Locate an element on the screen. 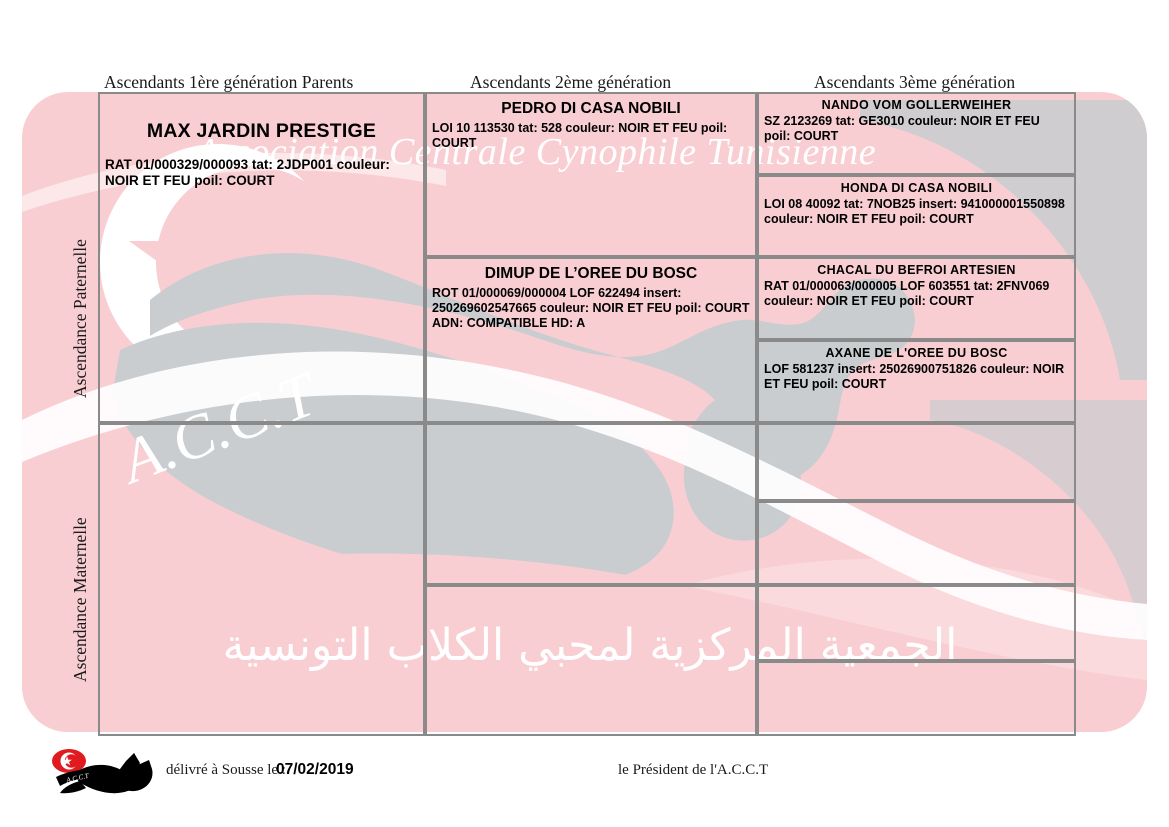 The height and width of the screenshot is (827, 1169). paternal-ancestry-label: Ascendance Paternelle is located at coordinates (80, 318).